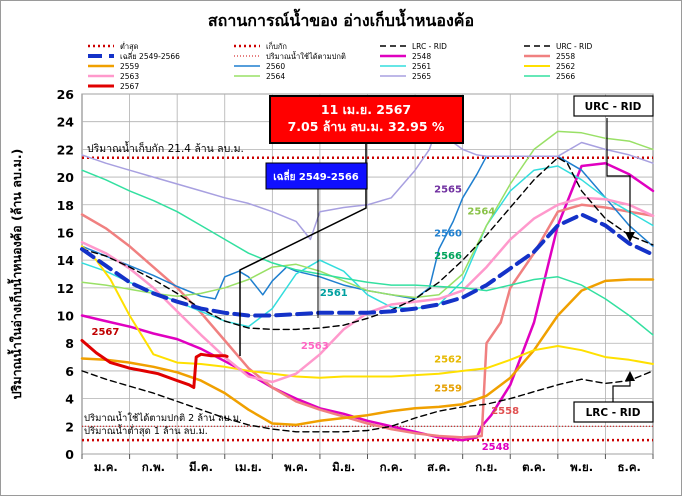 This screenshot has width=682, height=496. What do you see at coordinates (448, 234) in the screenshot?
I see `series-year-label: 2560` at bounding box center [448, 234].